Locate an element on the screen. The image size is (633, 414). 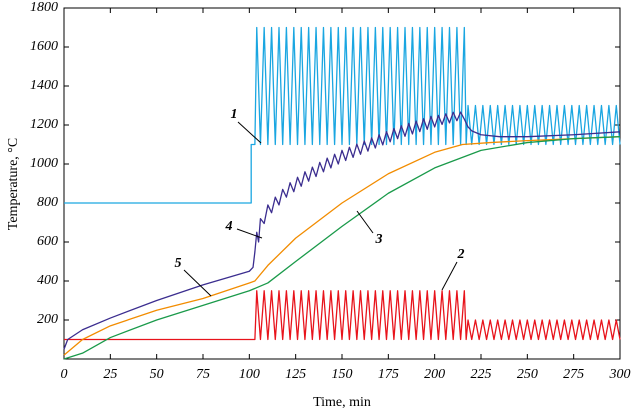
x-axis-title: Time, min is located at coordinates (342, 402).